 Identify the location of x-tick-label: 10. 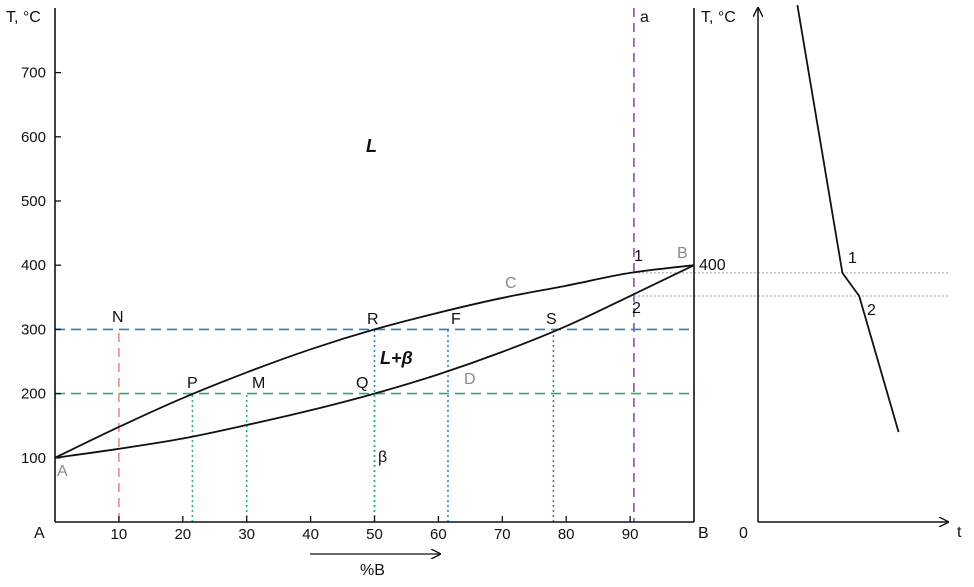
(119, 534).